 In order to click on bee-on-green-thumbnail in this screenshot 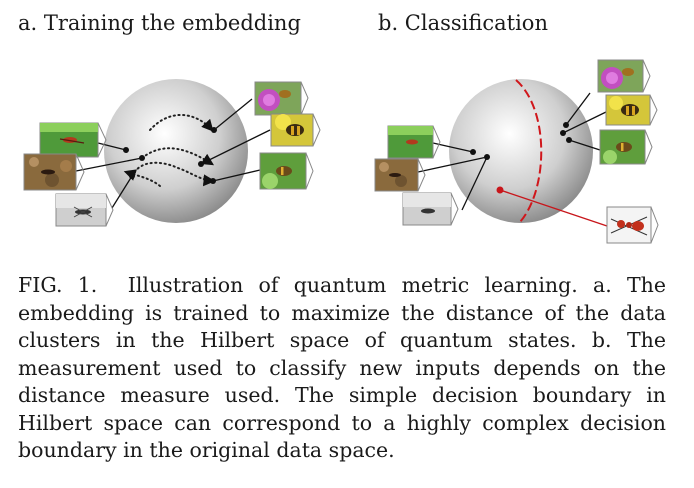, I will do `click(286, 171)`.